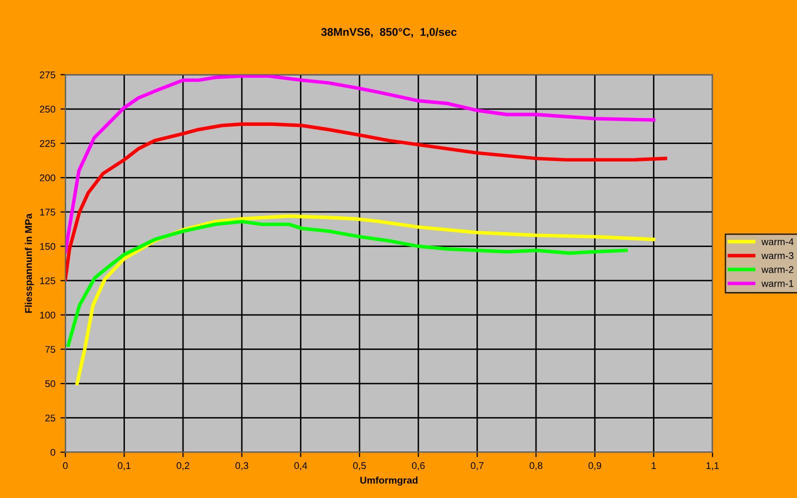  Describe the element at coordinates (183, 466) in the screenshot. I see `x-tick-label: 0,2` at that location.